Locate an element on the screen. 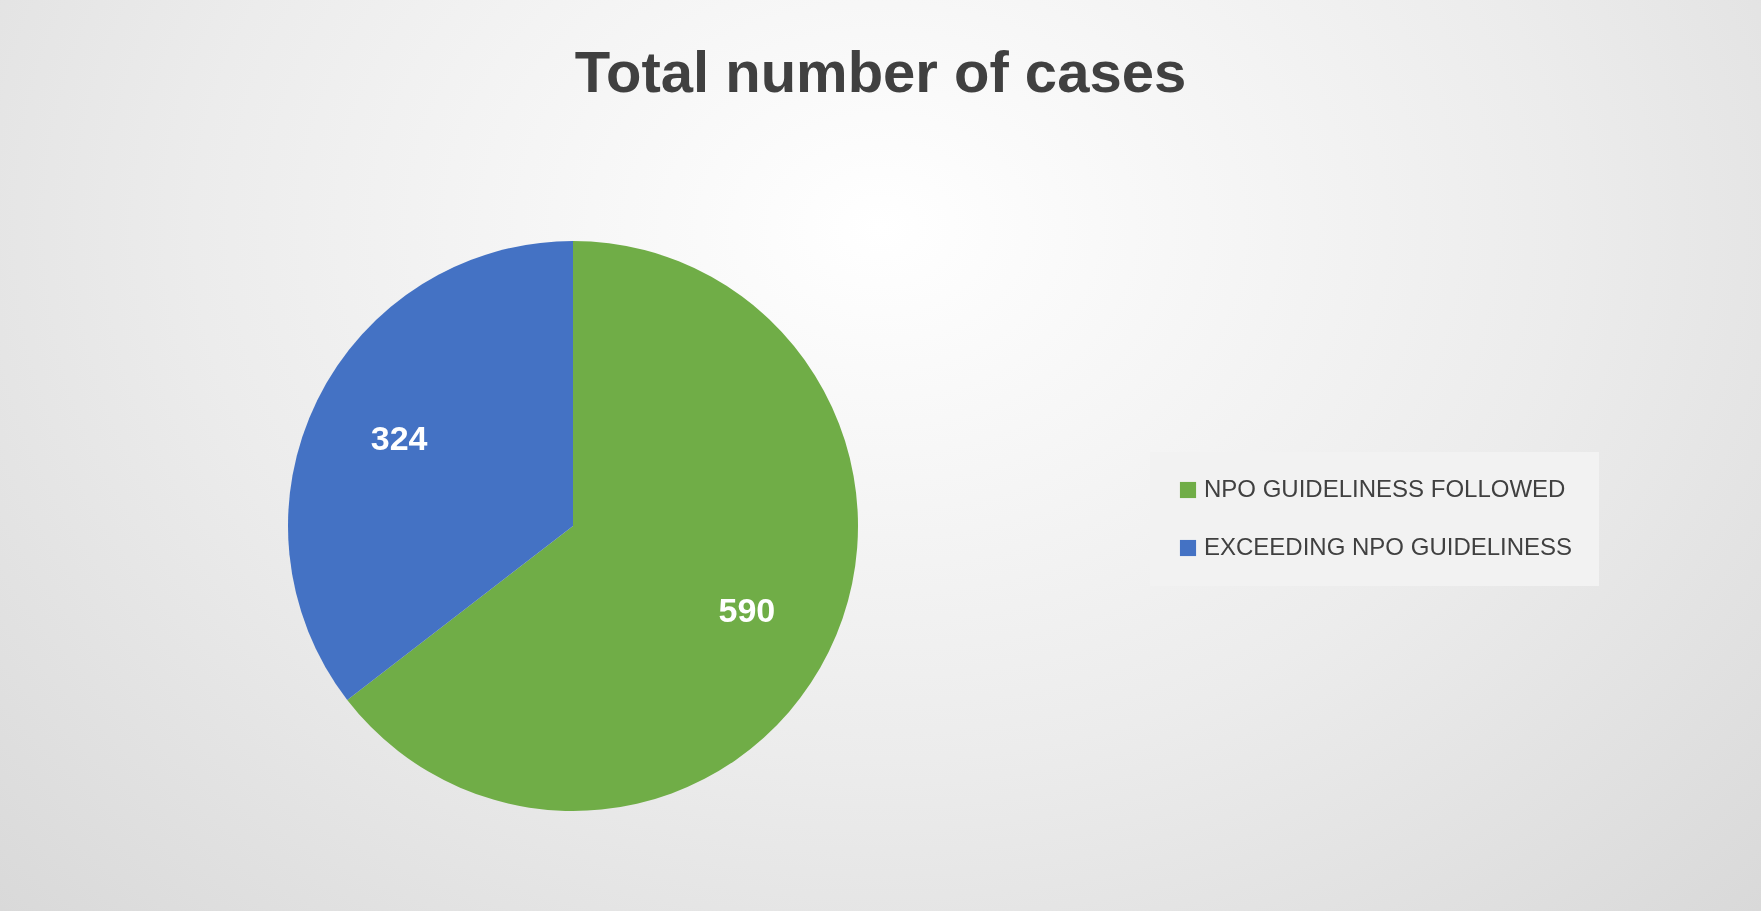  legend-label: NPO GUIDELINESS FOLLOWED is located at coordinates (1385, 488).